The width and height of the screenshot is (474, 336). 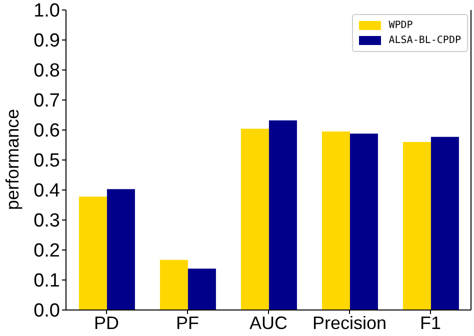 What do you see at coordinates (47, 101) in the screenshot?
I see `y-tick-label: 0.7` at bounding box center [47, 101].